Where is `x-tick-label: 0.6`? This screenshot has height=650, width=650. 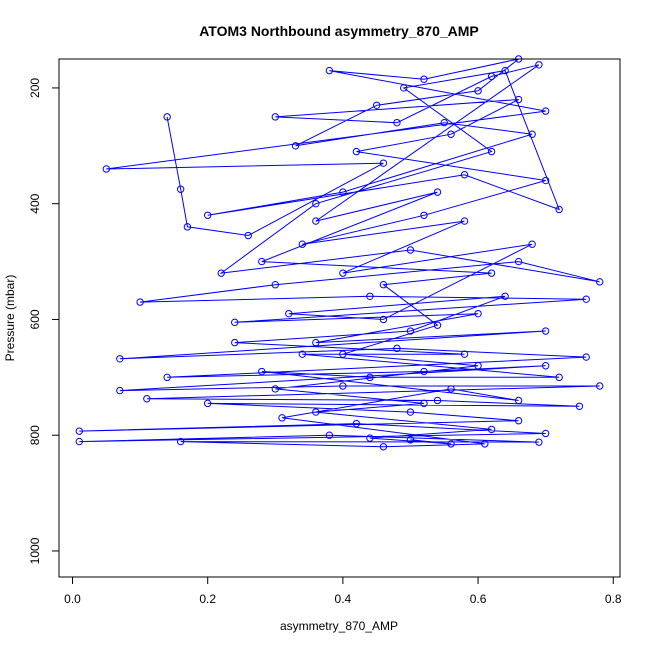
x-tick-label: 0.6 is located at coordinates (478, 599).